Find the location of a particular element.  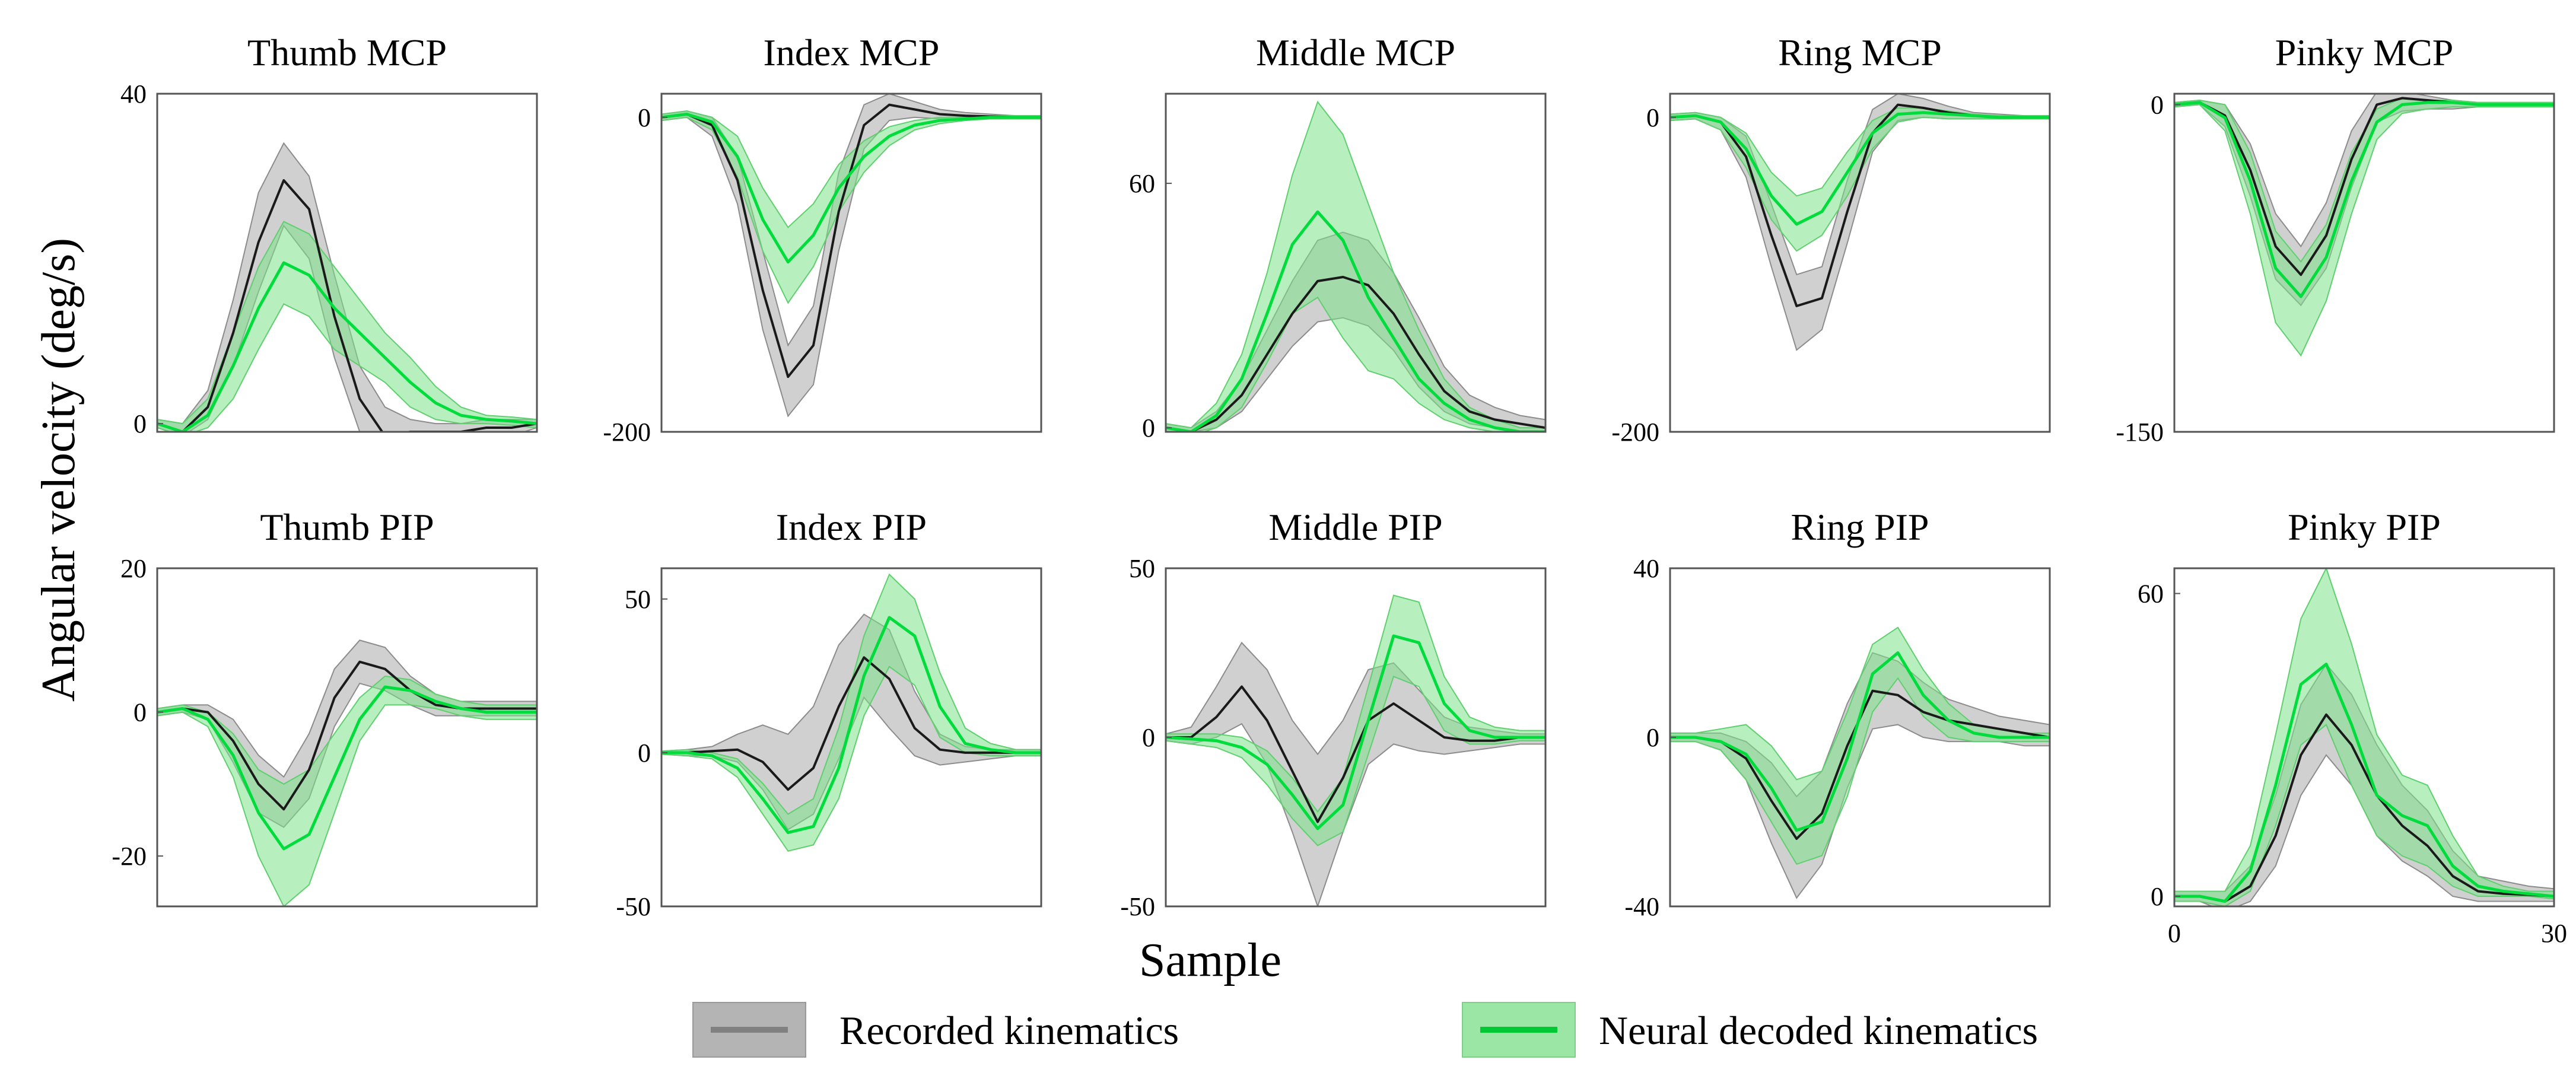

panel-title: Middle PIP is located at coordinates (1355, 527).